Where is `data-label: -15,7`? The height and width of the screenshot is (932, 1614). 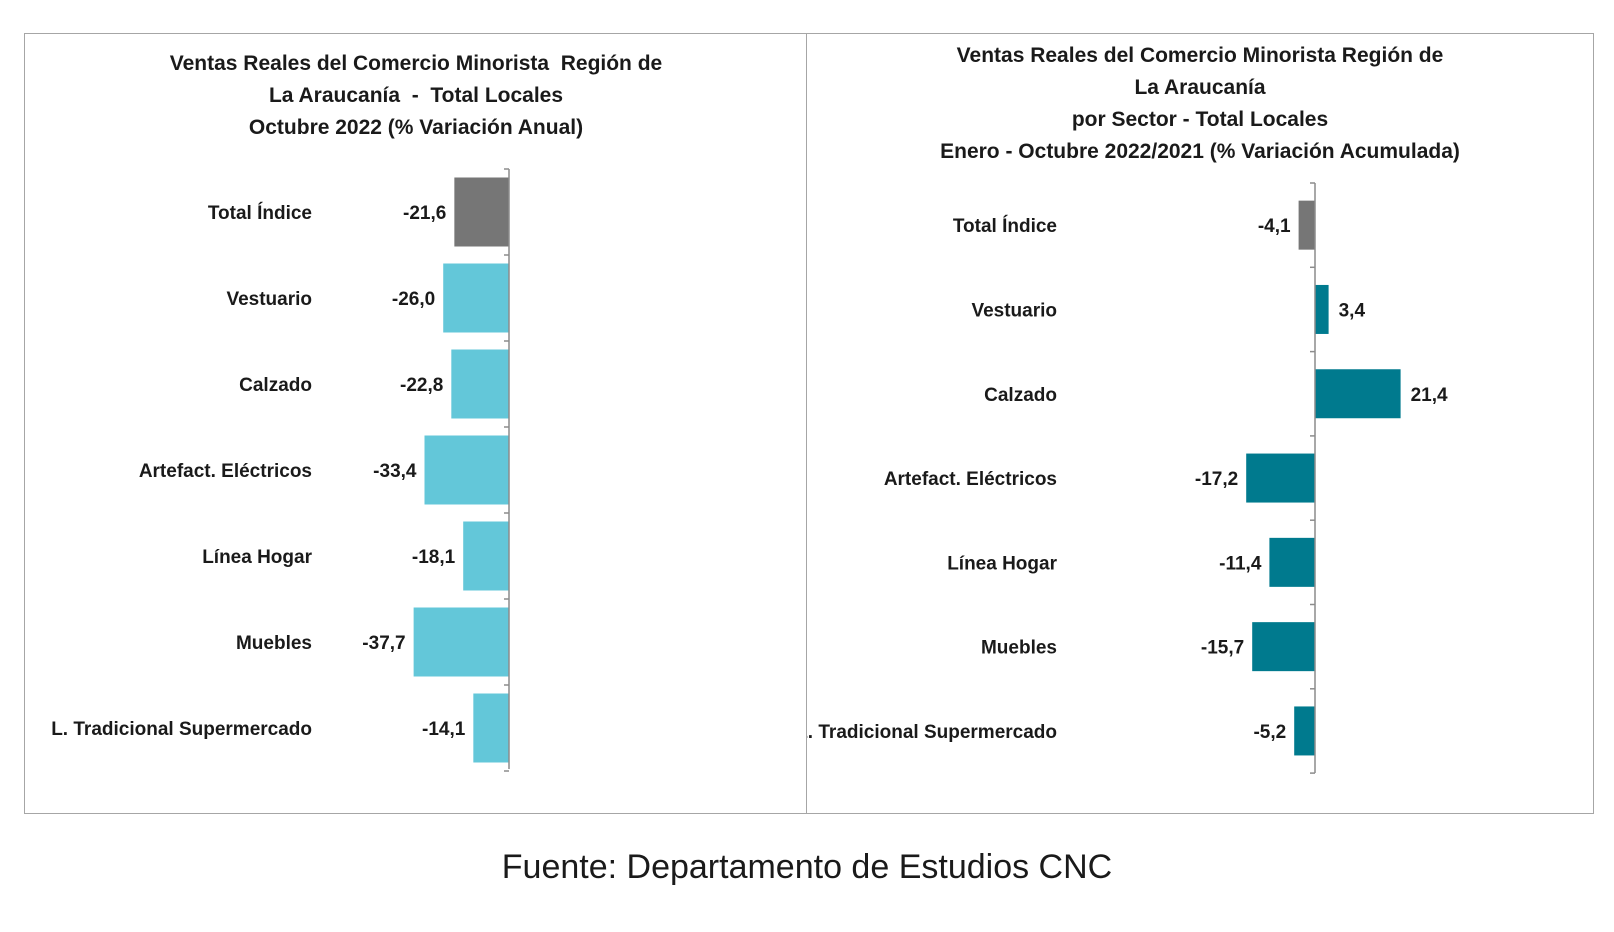
data-label: -15,7 is located at coordinates (1222, 648).